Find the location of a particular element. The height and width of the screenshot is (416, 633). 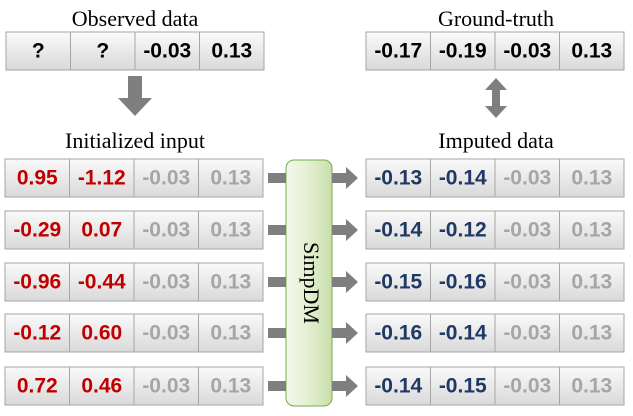

model-label: SimpDM is located at coordinates (311, 283).